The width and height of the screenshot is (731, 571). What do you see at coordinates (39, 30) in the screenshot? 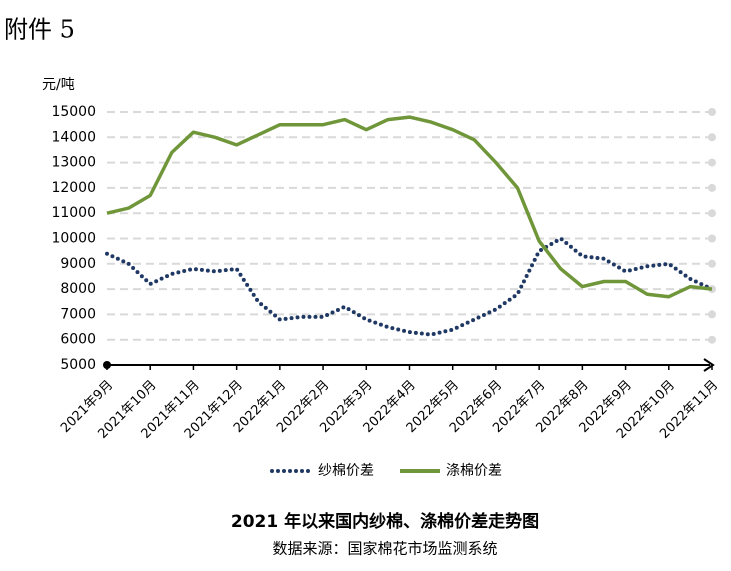
I see `header: 附件 5` at bounding box center [39, 30].